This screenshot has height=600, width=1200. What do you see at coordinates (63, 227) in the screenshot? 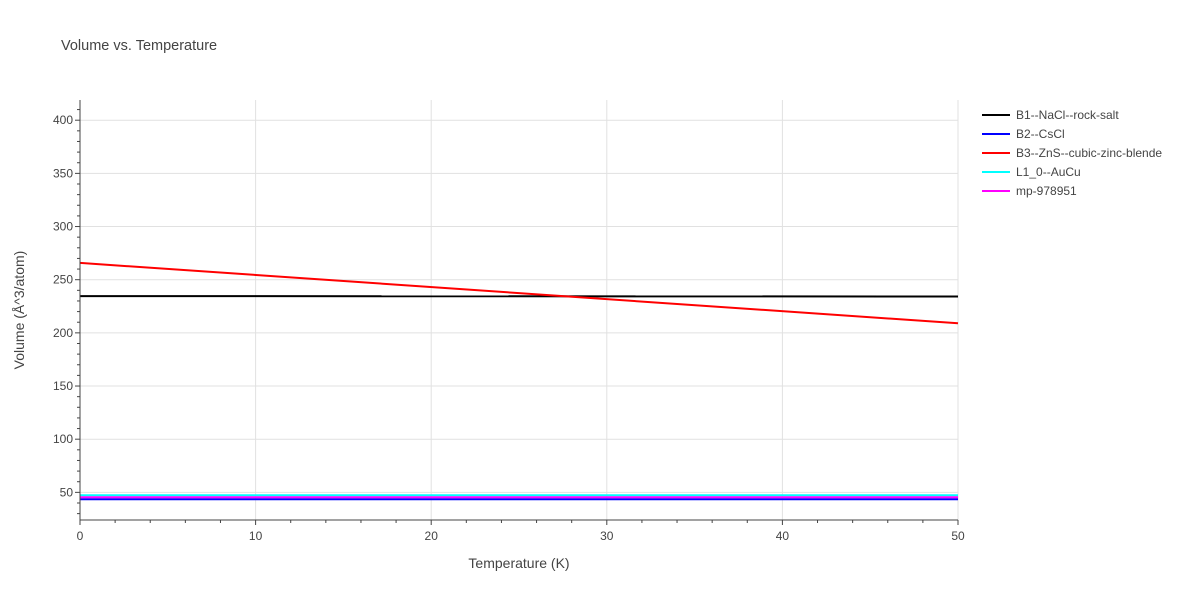
I see `y-tick-label: 300` at bounding box center [63, 227].